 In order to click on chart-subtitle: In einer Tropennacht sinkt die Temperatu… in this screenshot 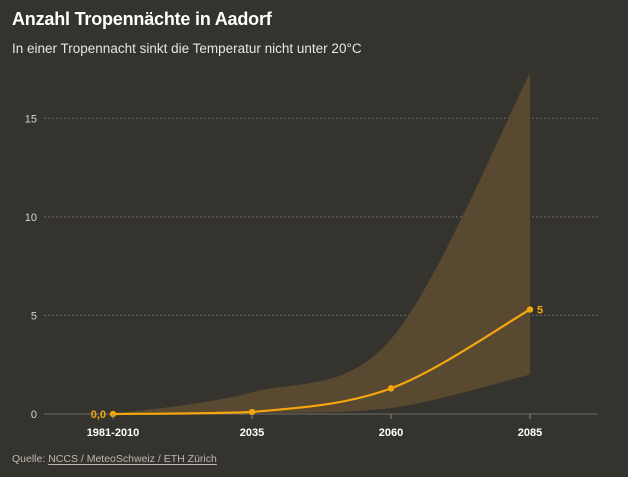, I will do `click(187, 48)`.